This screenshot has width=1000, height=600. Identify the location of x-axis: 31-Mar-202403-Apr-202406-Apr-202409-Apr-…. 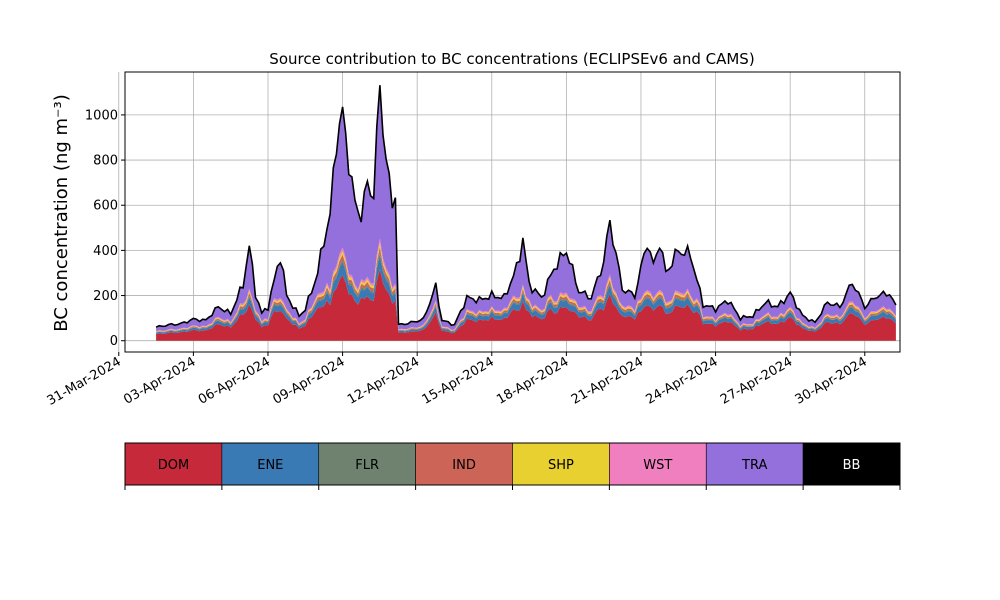
(457, 380).